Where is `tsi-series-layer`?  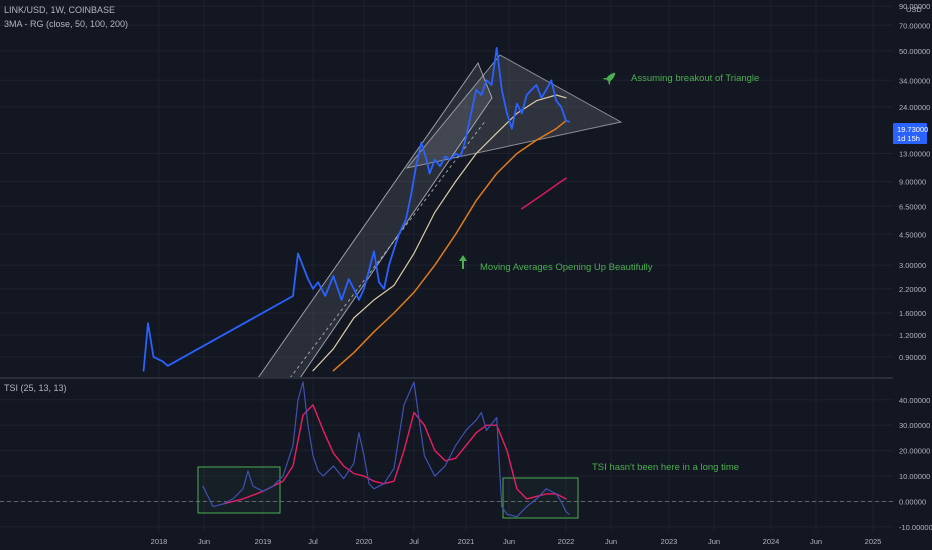
tsi-series-layer is located at coordinates (386, 449).